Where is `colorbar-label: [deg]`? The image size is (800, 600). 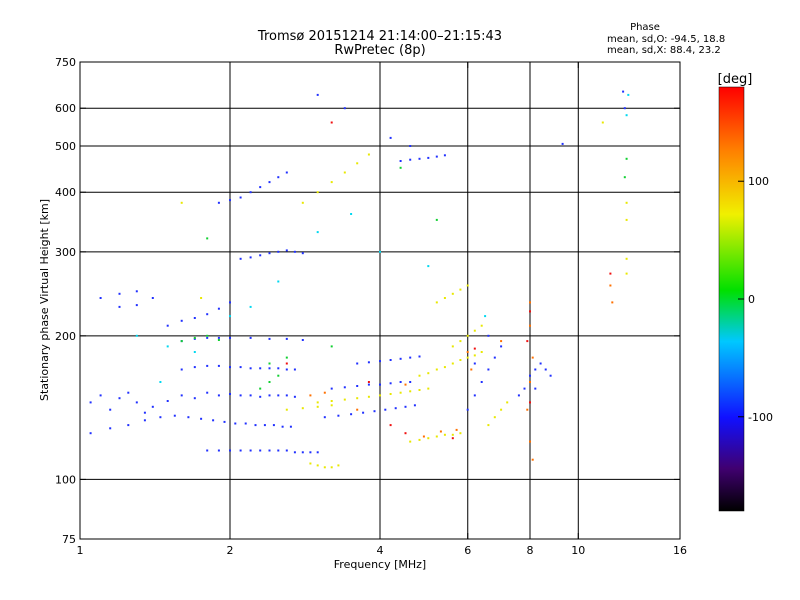
colorbar-label: [deg] is located at coordinates (735, 79).